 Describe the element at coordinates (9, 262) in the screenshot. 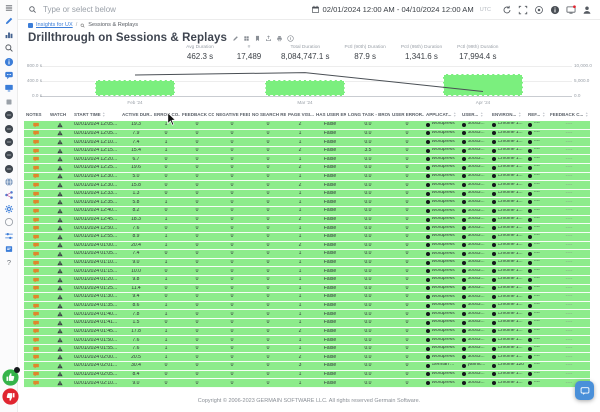

I see `help-icon: ?` at that location.